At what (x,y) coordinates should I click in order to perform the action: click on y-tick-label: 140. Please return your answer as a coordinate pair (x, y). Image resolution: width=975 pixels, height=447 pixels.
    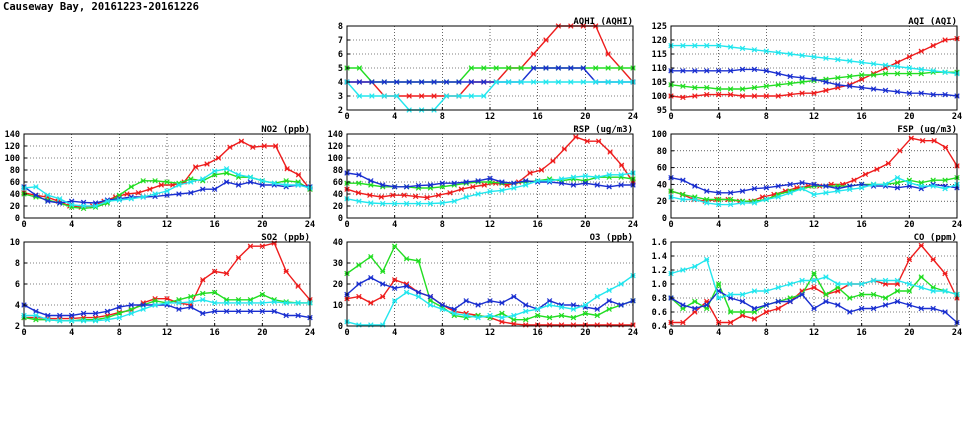
    Looking at the image, I should click on (12, 135).